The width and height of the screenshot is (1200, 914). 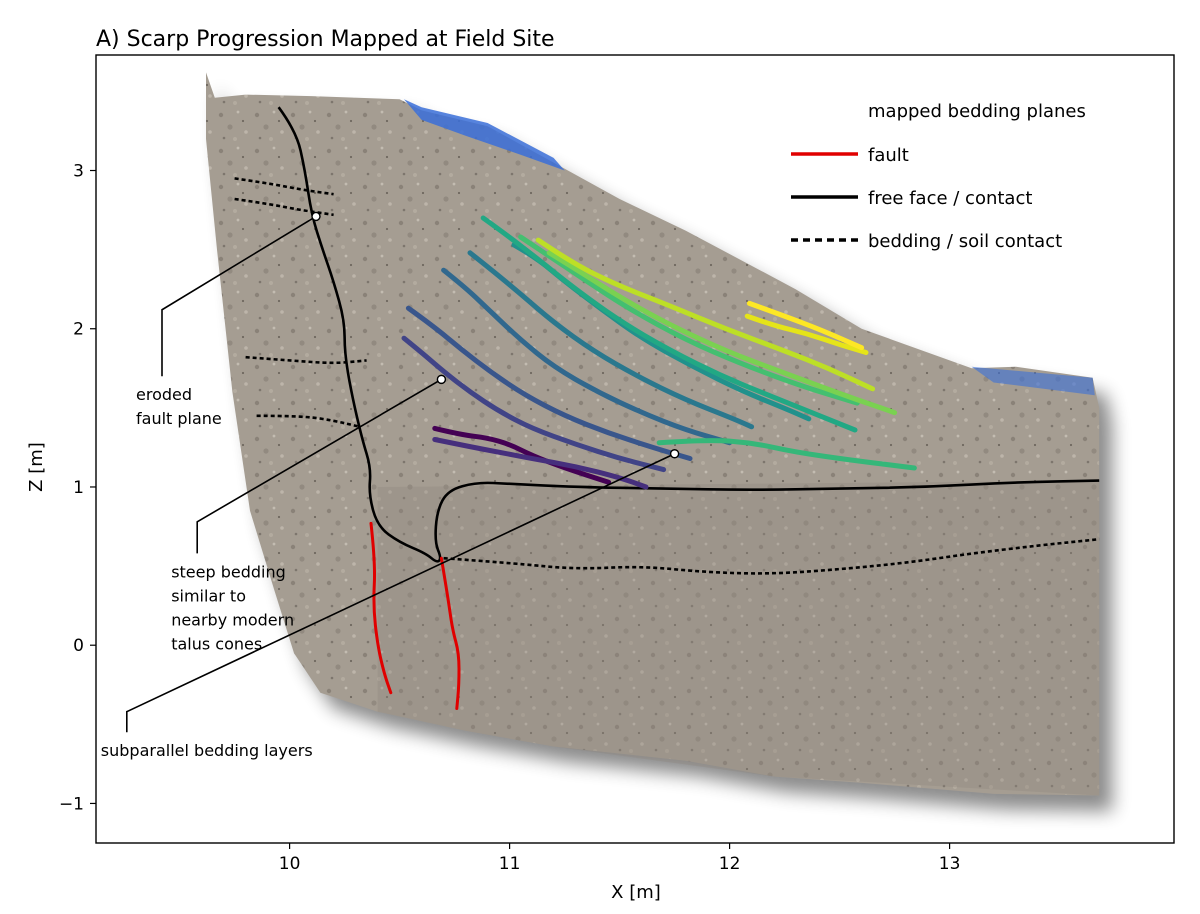 What do you see at coordinates (290, 864) in the screenshot?
I see `x-tick-label: 10` at bounding box center [290, 864].